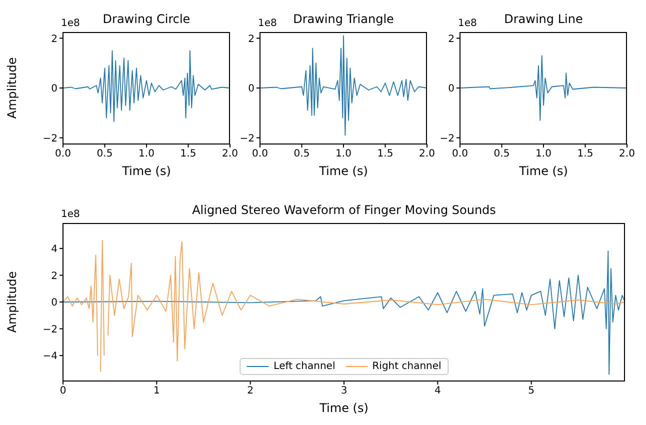  What do you see at coordinates (156, 391) in the screenshot?
I see `x-tick-label: 1` at bounding box center [156, 391].